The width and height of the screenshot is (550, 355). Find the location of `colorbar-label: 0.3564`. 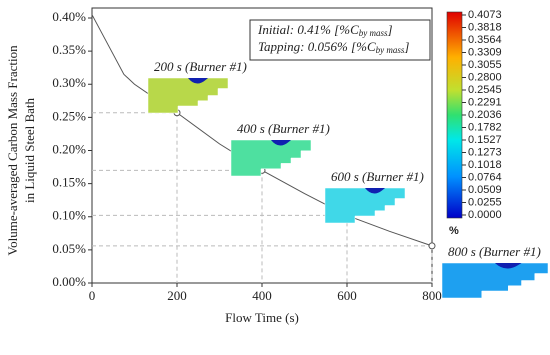

colorbar-label: 0.3564 is located at coordinates (485, 40).